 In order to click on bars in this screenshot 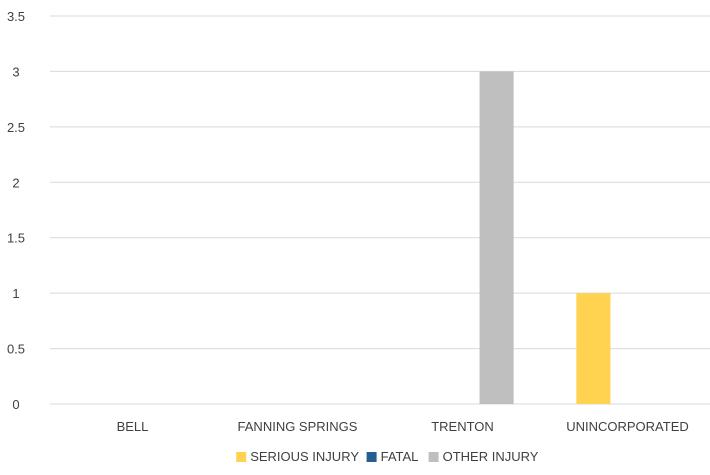, I will do `click(545, 237)`.